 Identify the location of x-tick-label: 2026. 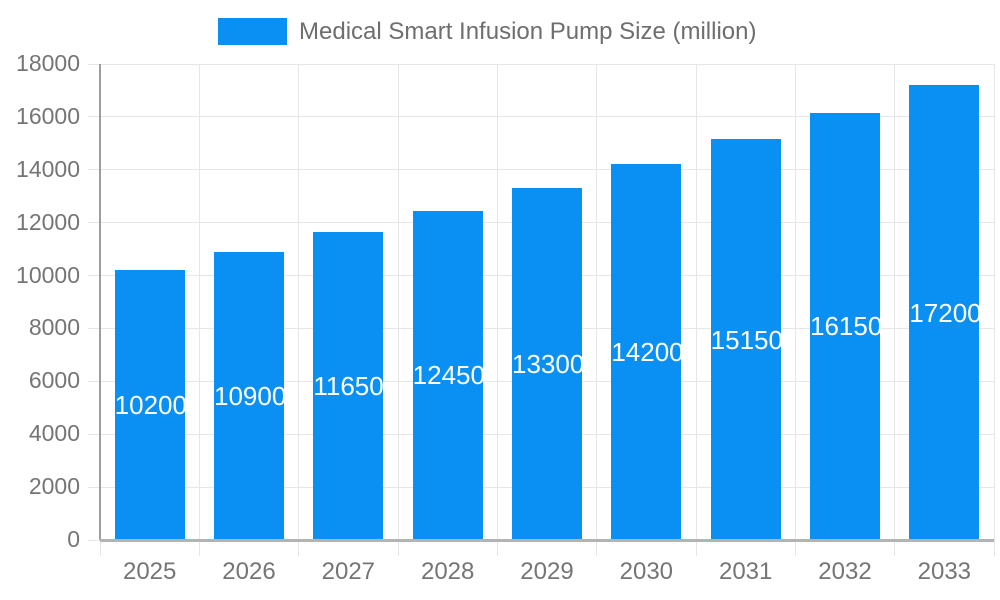
(249, 571).